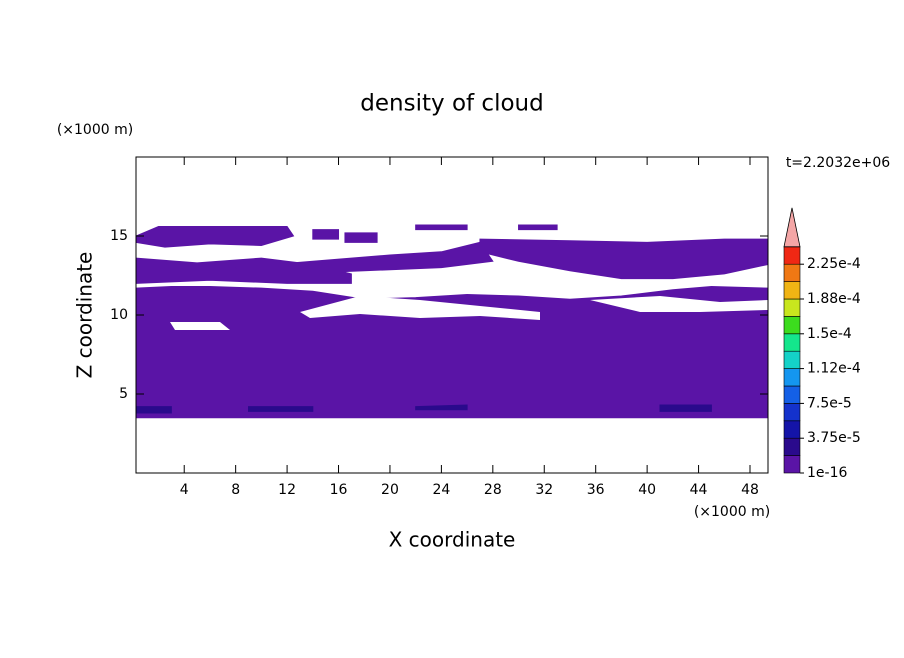 Image resolution: width=904 pixels, height=658 pixels. What do you see at coordinates (829, 334) in the screenshot?
I see `colorbar-label: 1.5e-4` at bounding box center [829, 334].